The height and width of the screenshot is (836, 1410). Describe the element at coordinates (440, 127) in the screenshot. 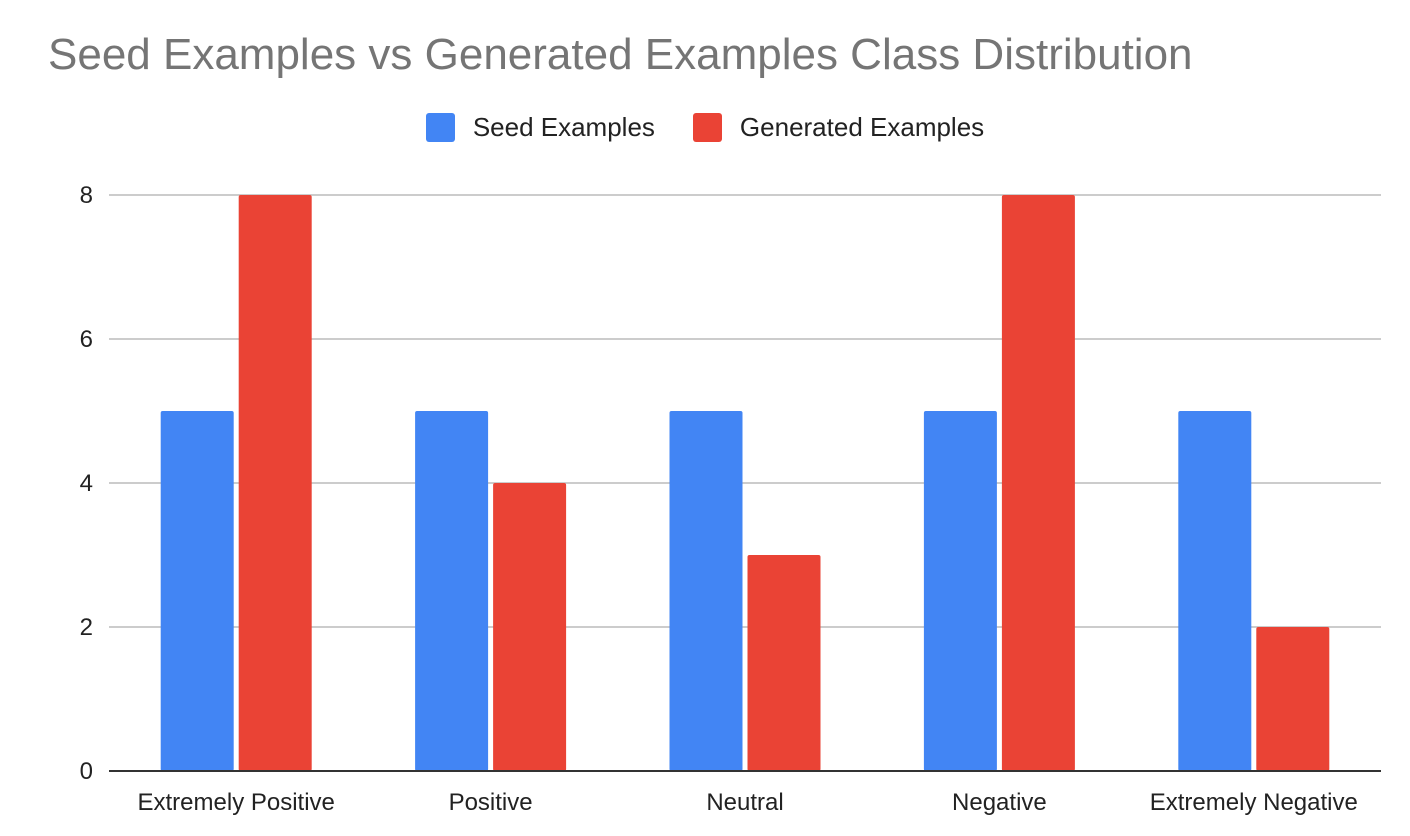

I see `legend-swatch-seed` at that location.